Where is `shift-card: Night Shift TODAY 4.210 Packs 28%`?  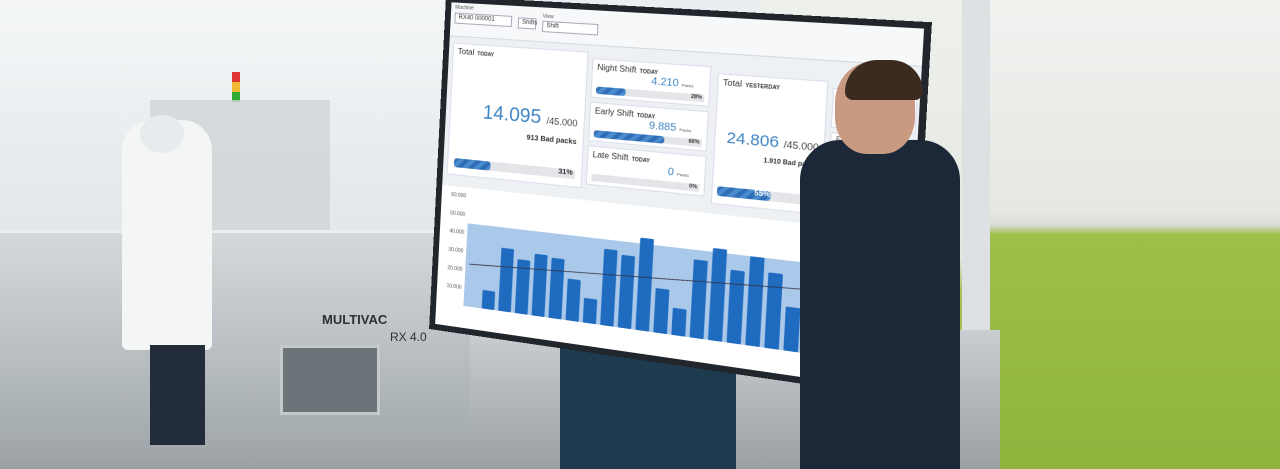 shift-card: Night Shift TODAY 4.210 Packs 28% is located at coordinates (651, 82).